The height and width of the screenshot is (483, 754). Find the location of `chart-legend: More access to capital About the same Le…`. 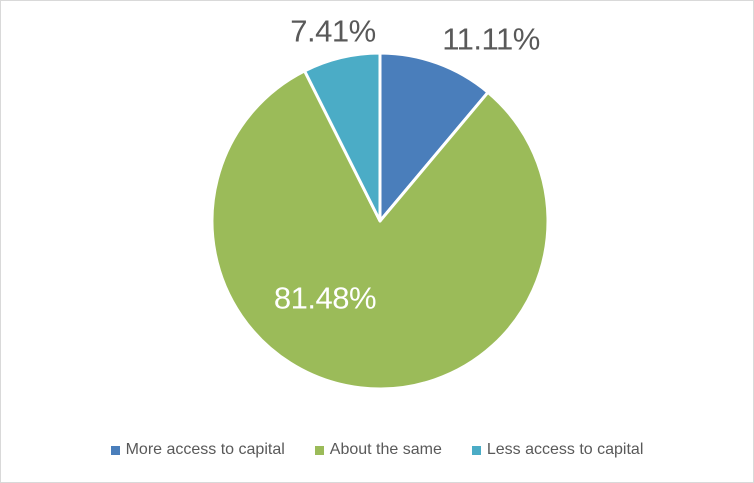

chart-legend: More access to capital About the same Le… is located at coordinates (377, 450).